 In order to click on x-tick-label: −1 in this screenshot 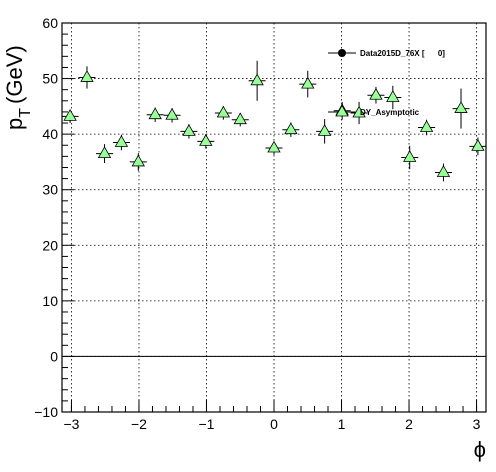, I will do `click(206, 424)`.